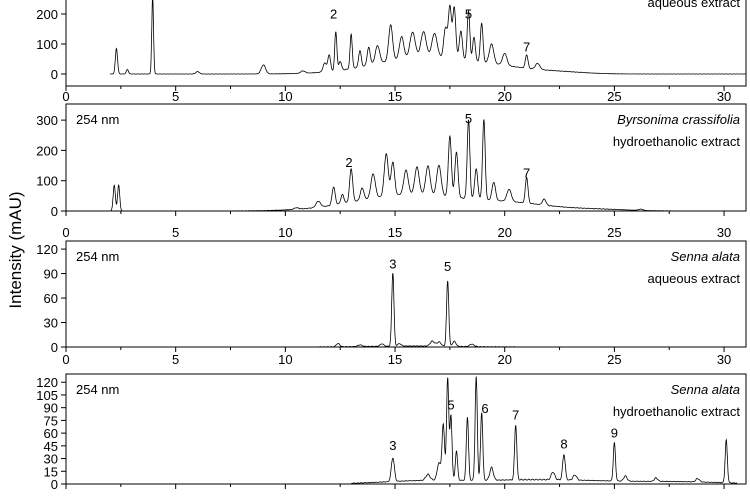 The height and width of the screenshot is (499, 750). I want to click on y-axis-label: Intensity (mAU), so click(15, 249).